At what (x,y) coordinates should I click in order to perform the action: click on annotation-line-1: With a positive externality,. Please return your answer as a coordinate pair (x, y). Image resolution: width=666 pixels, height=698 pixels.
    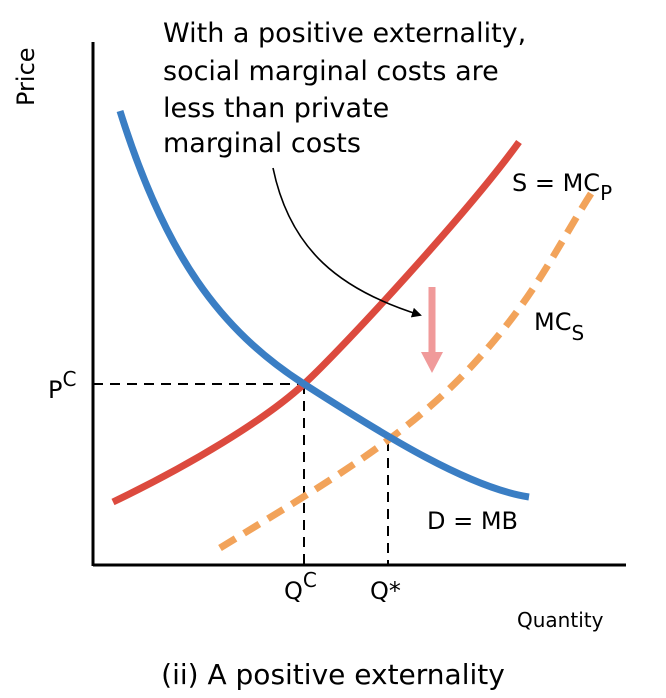
    Looking at the image, I should click on (344, 33).